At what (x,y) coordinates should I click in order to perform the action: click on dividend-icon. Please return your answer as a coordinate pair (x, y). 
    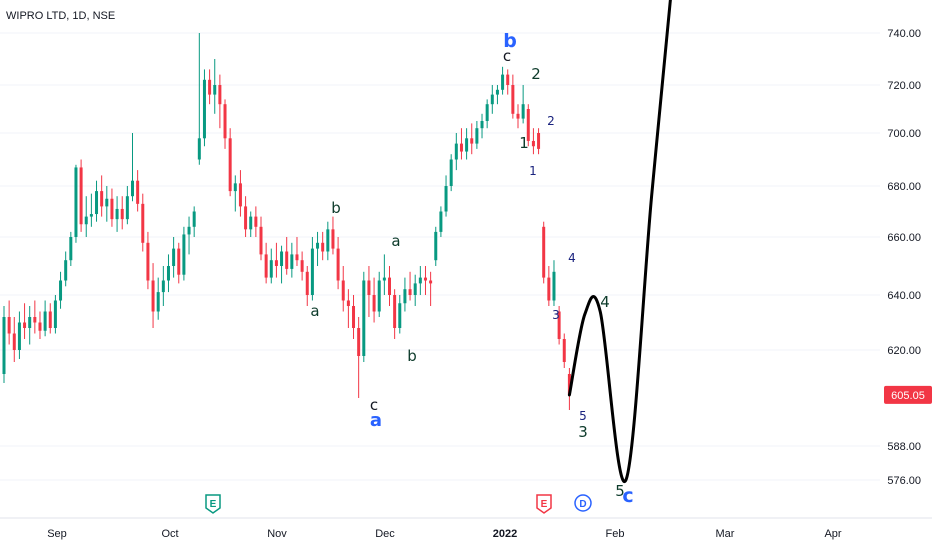
    Looking at the image, I should click on (583, 503).